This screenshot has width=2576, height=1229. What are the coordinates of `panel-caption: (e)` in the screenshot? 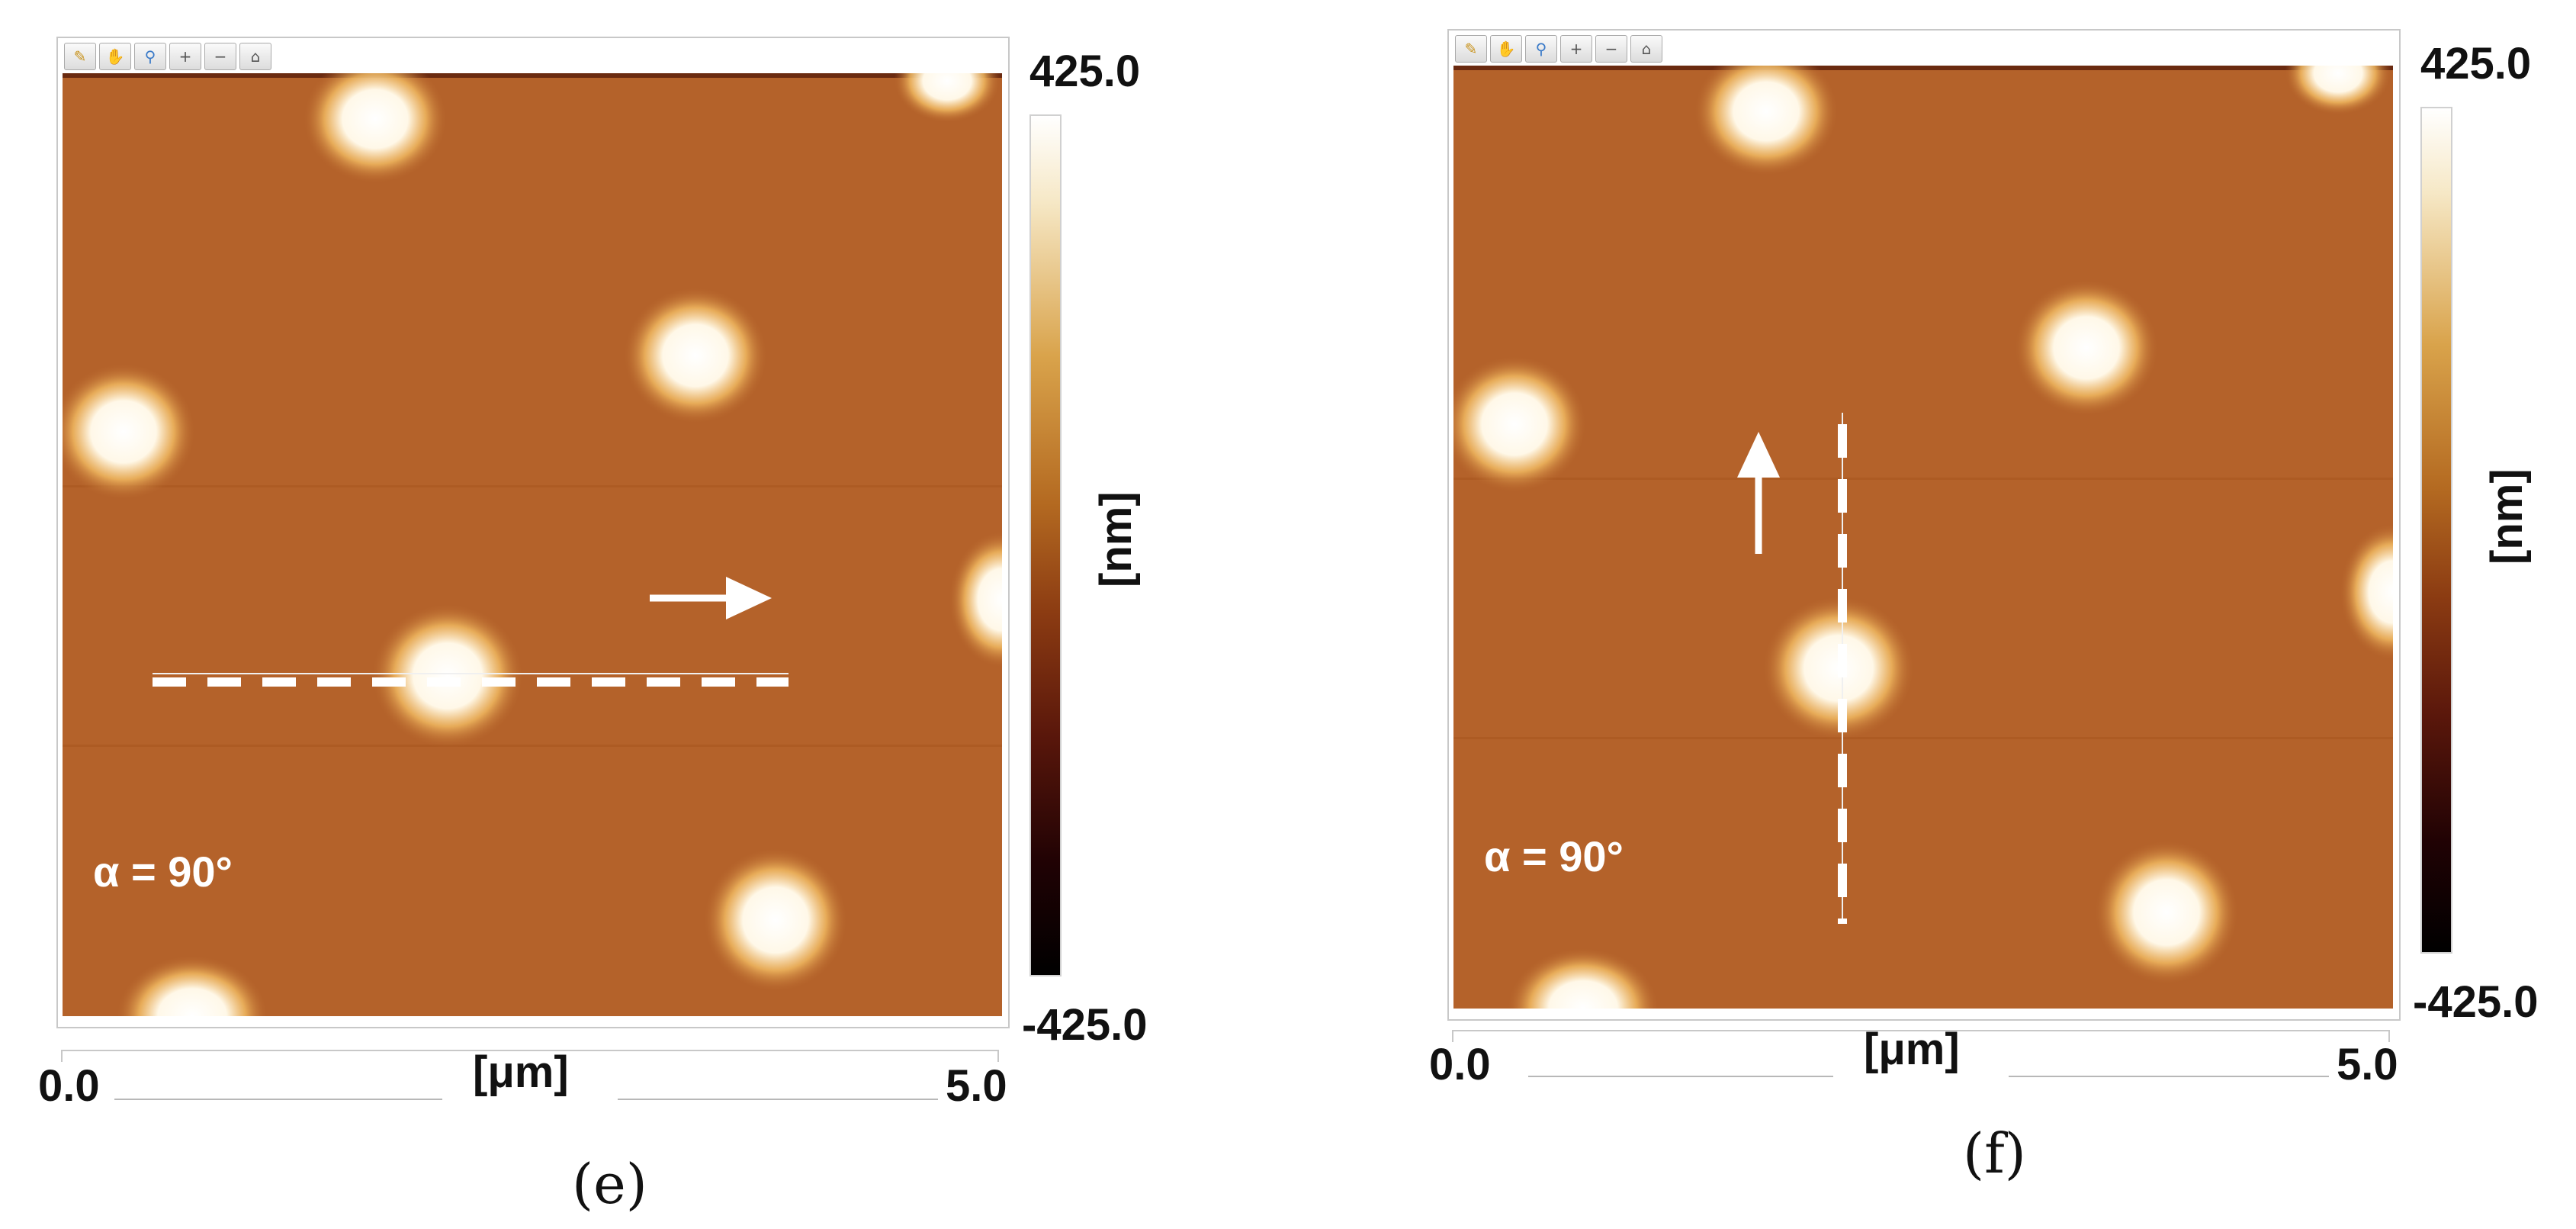 It's located at (609, 1184).